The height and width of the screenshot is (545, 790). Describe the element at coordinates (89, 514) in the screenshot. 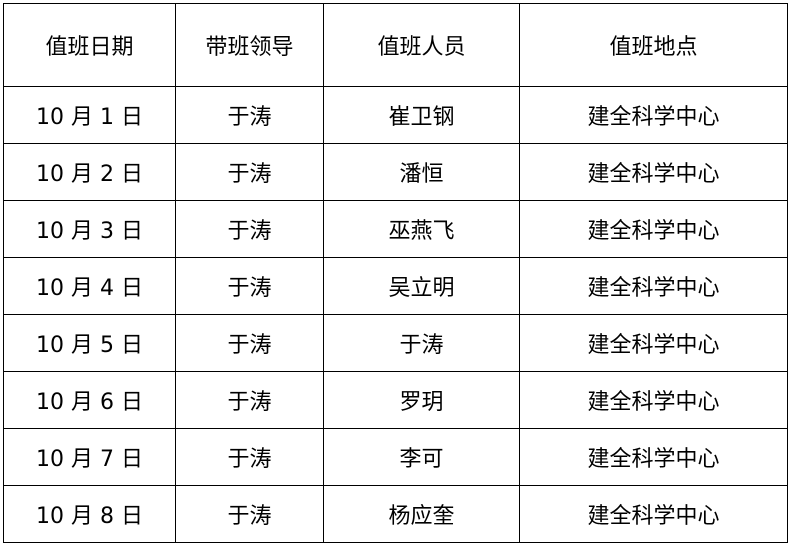

I see `date-cell: 10 月 8 日` at that location.